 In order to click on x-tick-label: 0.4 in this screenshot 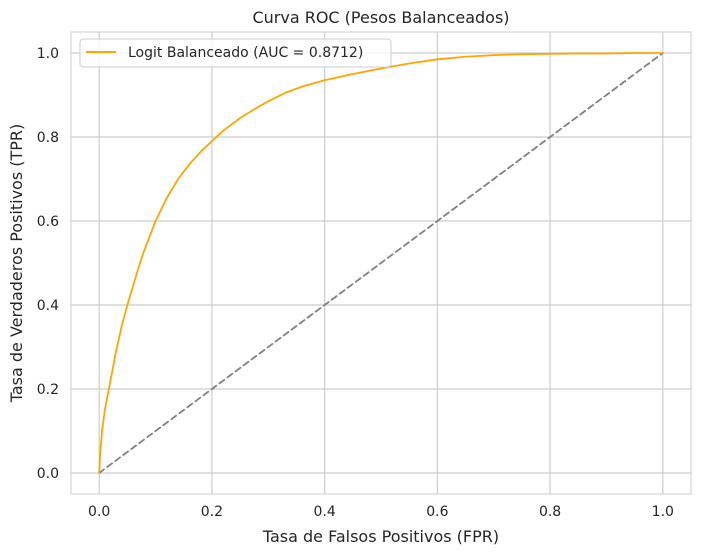, I will do `click(325, 512)`.